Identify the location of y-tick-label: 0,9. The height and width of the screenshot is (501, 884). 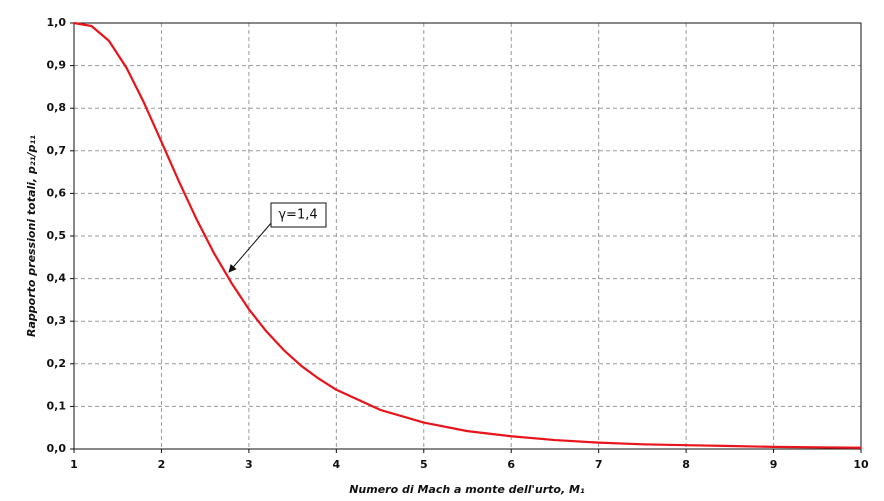
(57, 65).